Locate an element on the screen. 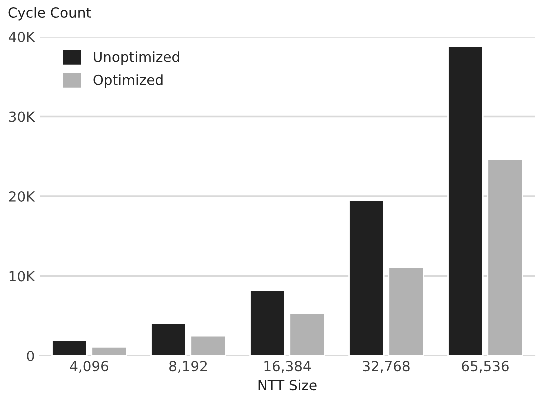 The width and height of the screenshot is (538, 402). x-tick-label: 4,096 is located at coordinates (89, 367).